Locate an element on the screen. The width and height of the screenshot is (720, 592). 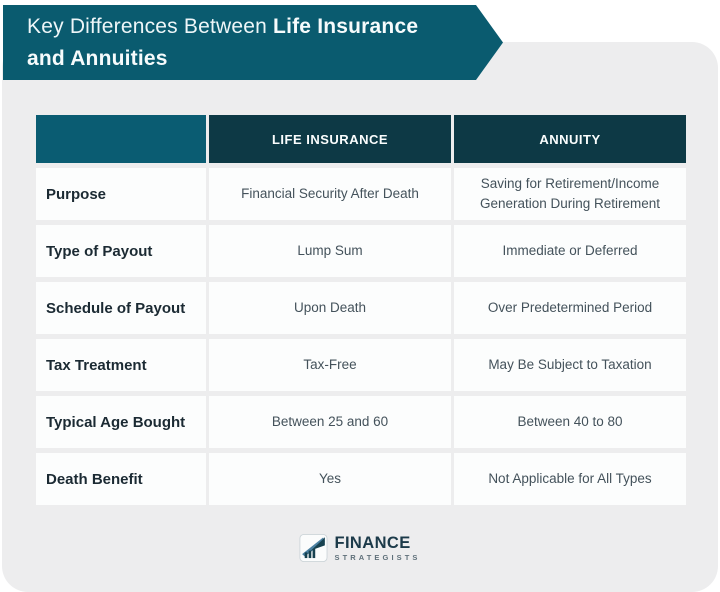
brand-subtitle: STRATEGISTS is located at coordinates (377, 557).